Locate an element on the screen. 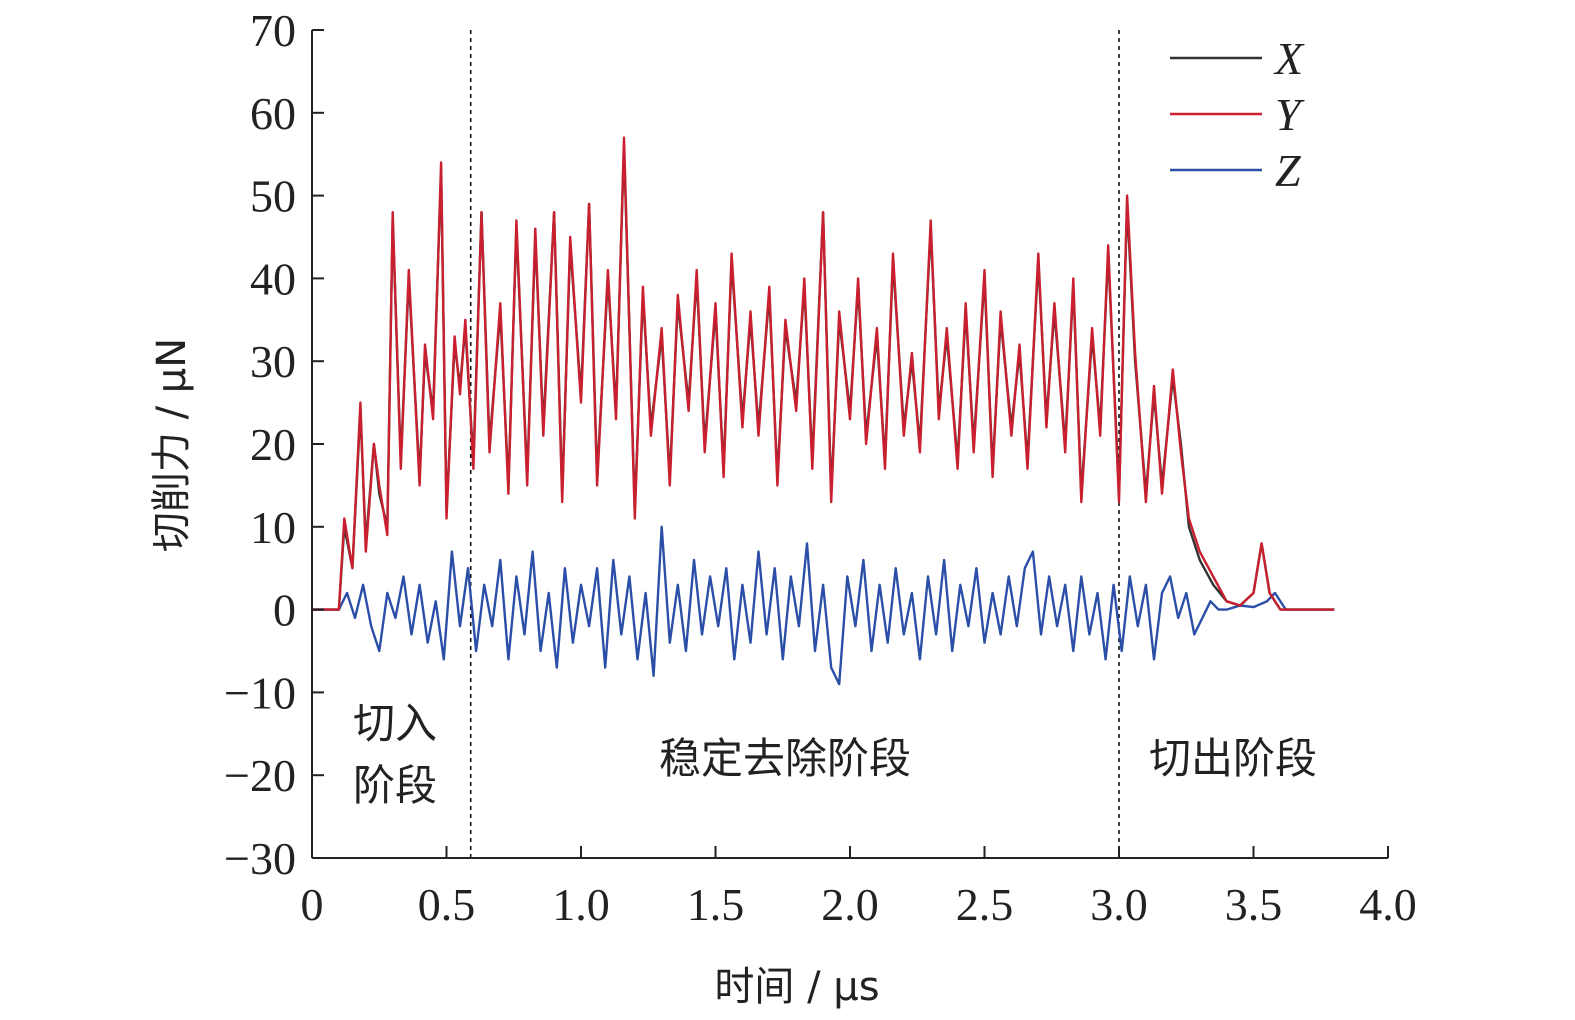 Image resolution: width=1575 pixels, height=1020 pixels. y-tick-label: −30 is located at coordinates (260, 858).